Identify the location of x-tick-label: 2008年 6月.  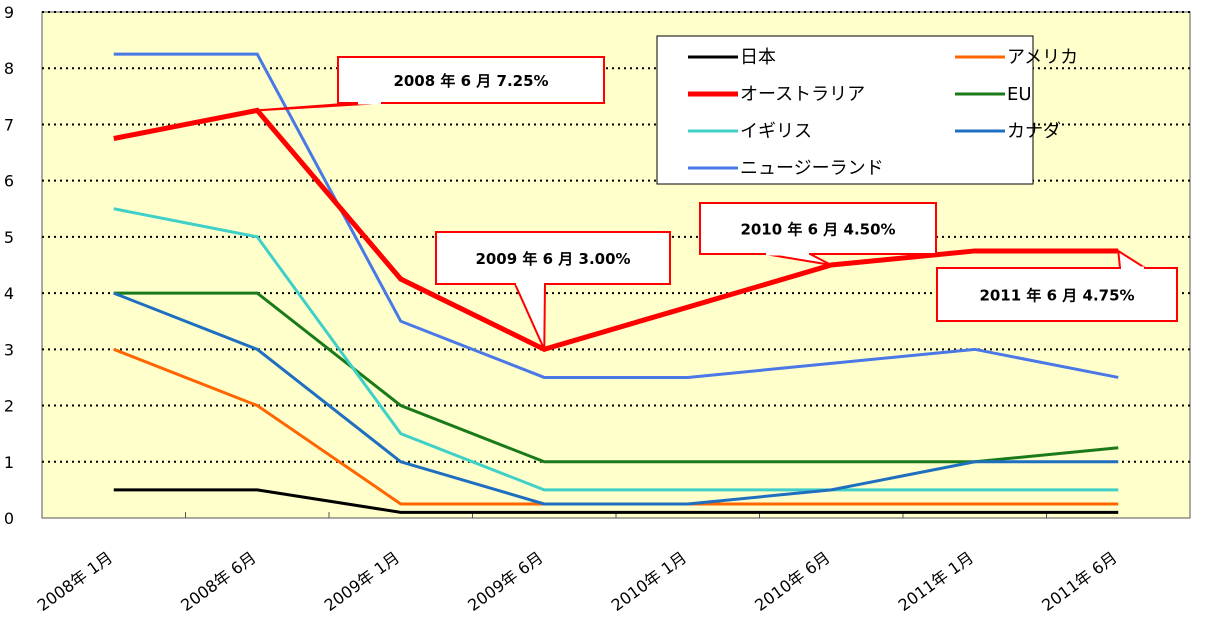
(218, 581).